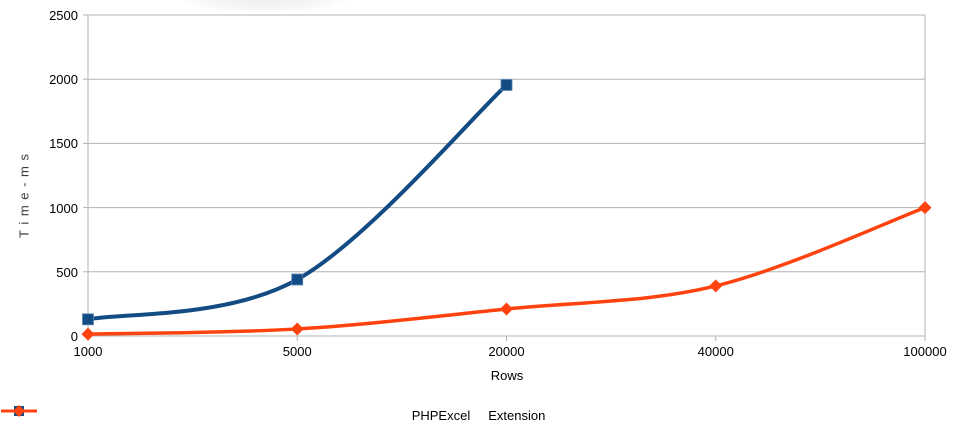 This screenshot has width=957, height=433. I want to click on legend-item-phpexcel: PHPExcel, so click(236, 414).